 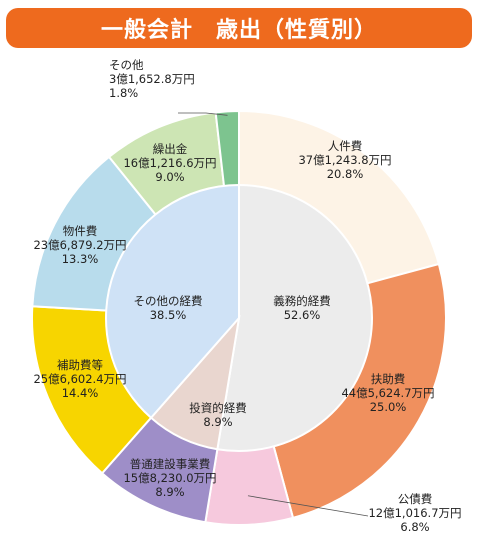 I want to click on chart-title: 一般会計 歳出（性質別）, so click(x=238, y=30).